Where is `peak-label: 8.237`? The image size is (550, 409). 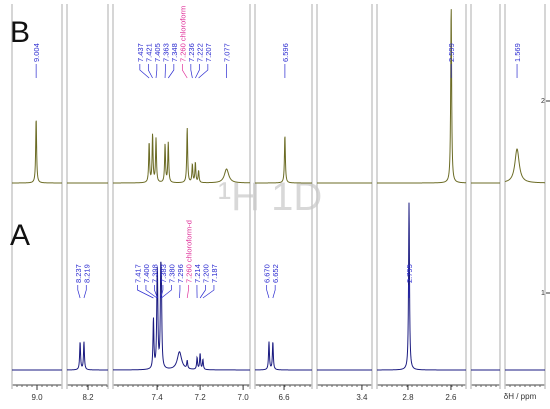
peak-label: 8.237 is located at coordinates (78, 273).